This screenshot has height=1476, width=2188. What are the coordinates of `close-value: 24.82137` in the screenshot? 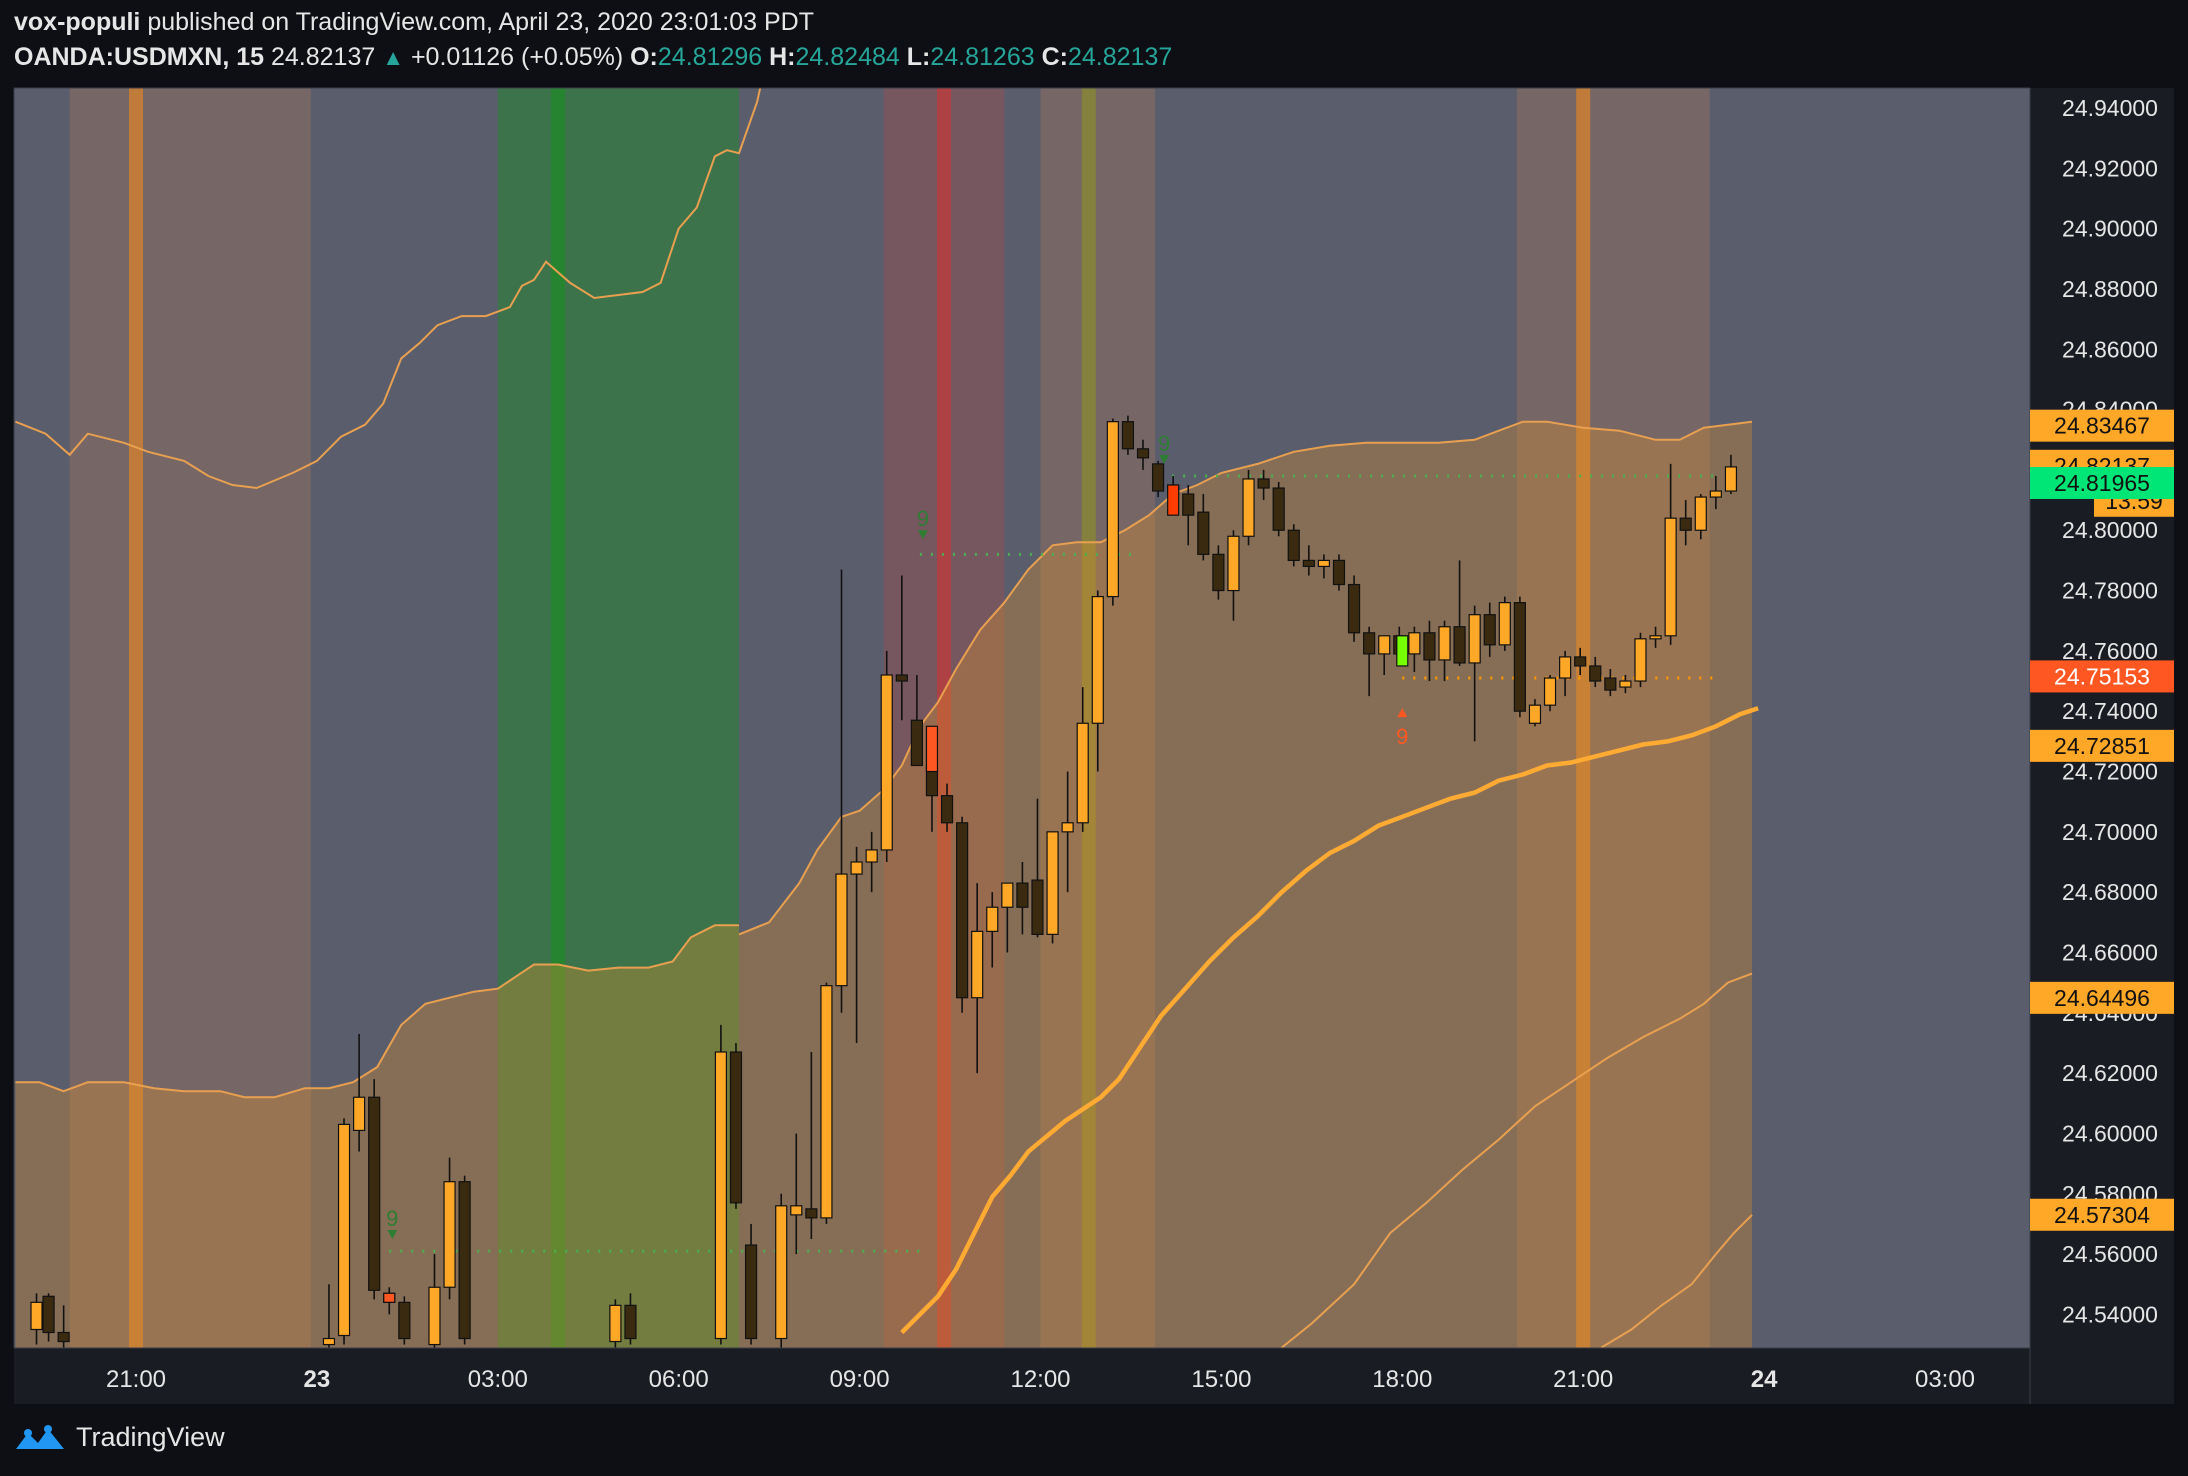 It's located at (1120, 57).